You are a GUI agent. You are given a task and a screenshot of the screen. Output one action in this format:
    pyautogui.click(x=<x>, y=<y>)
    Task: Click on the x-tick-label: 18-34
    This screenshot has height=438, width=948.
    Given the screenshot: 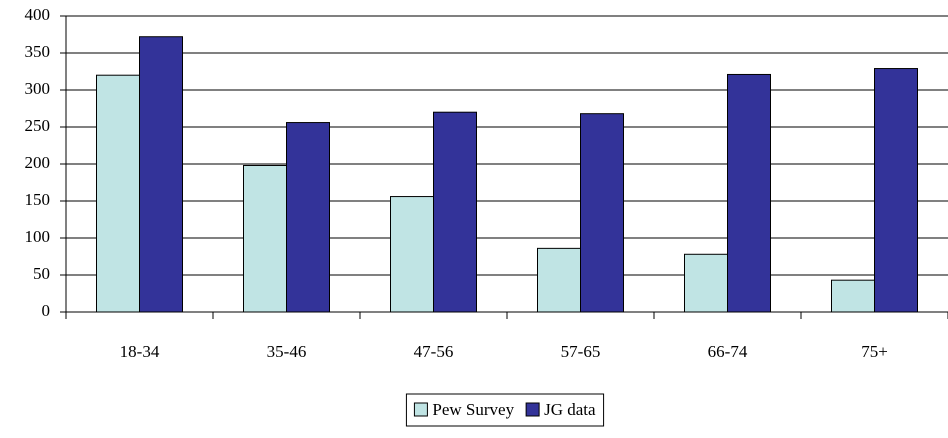 What is the action you would take?
    pyautogui.click(x=140, y=351)
    